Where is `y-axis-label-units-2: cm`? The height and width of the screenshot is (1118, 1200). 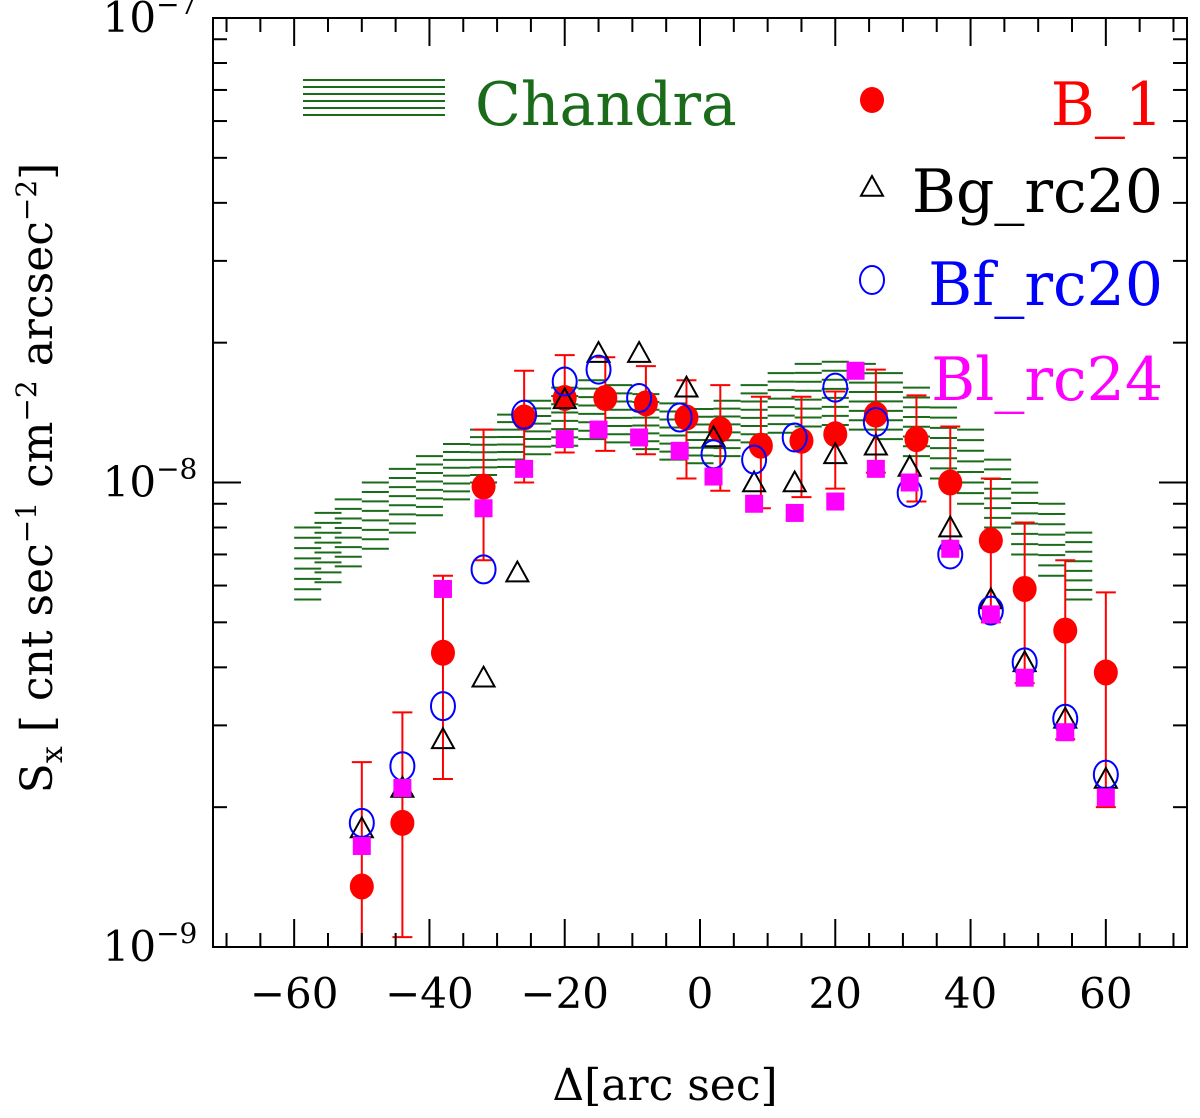 y-axis-label-units-2: cm is located at coordinates (37, 462).